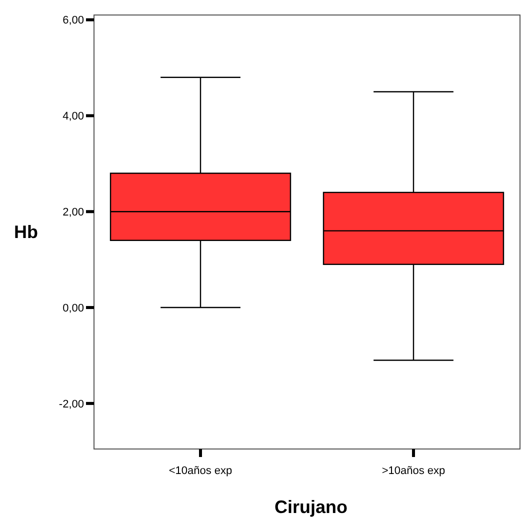 This screenshot has height=519, width=523. I want to click on y-tick-label: 6,00, so click(73, 20).